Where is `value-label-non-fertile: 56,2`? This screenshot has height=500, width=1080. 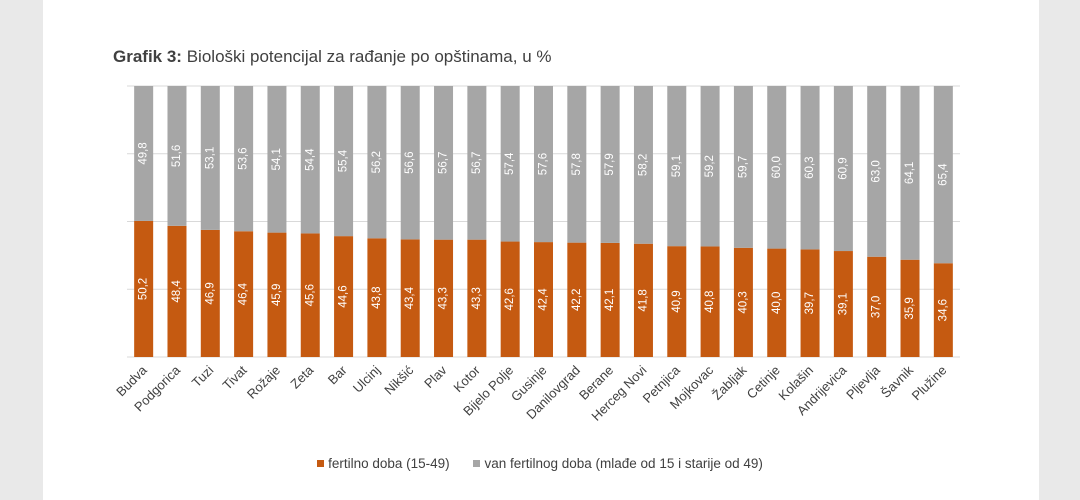 value-label-non-fertile: 56,2 is located at coordinates (377, 162).